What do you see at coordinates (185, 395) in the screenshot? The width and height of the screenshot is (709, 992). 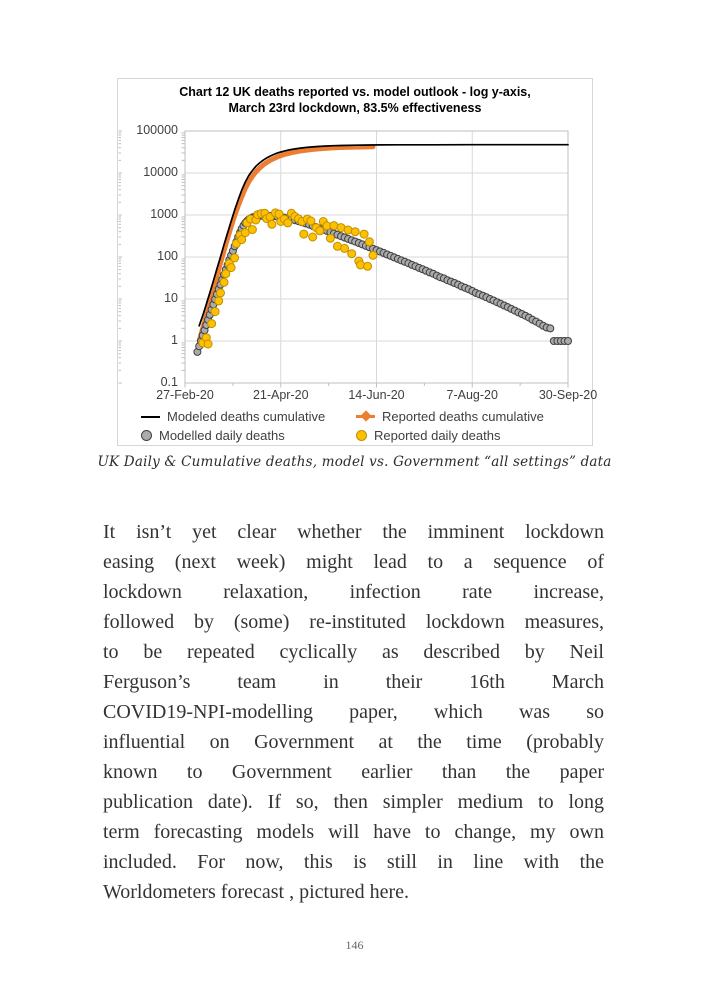 I see `x-tick-label: 27-Feb-20` at bounding box center [185, 395].